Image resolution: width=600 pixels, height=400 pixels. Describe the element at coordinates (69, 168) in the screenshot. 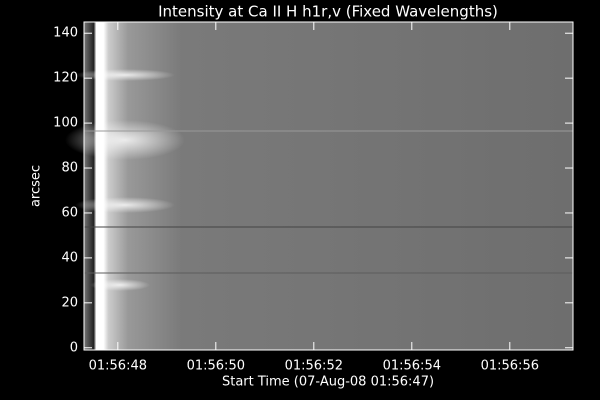

I see `y-tick-label: 80` at that location.